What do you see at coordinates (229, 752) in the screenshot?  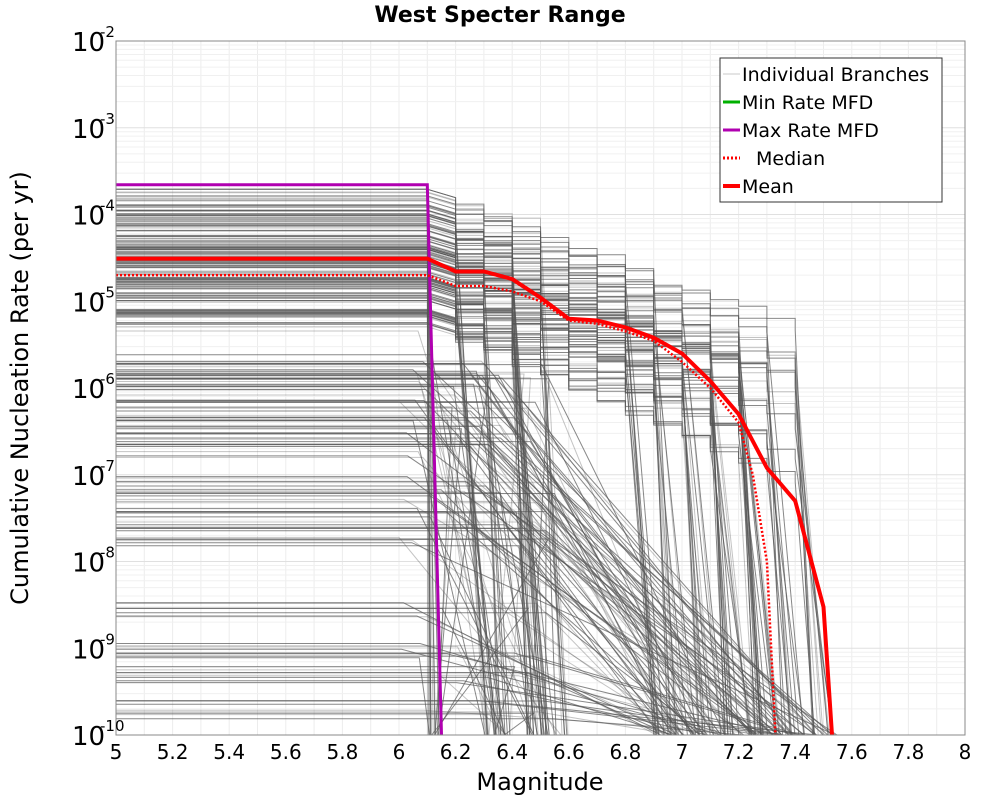 I see `x-tick-label: 5.4` at bounding box center [229, 752].